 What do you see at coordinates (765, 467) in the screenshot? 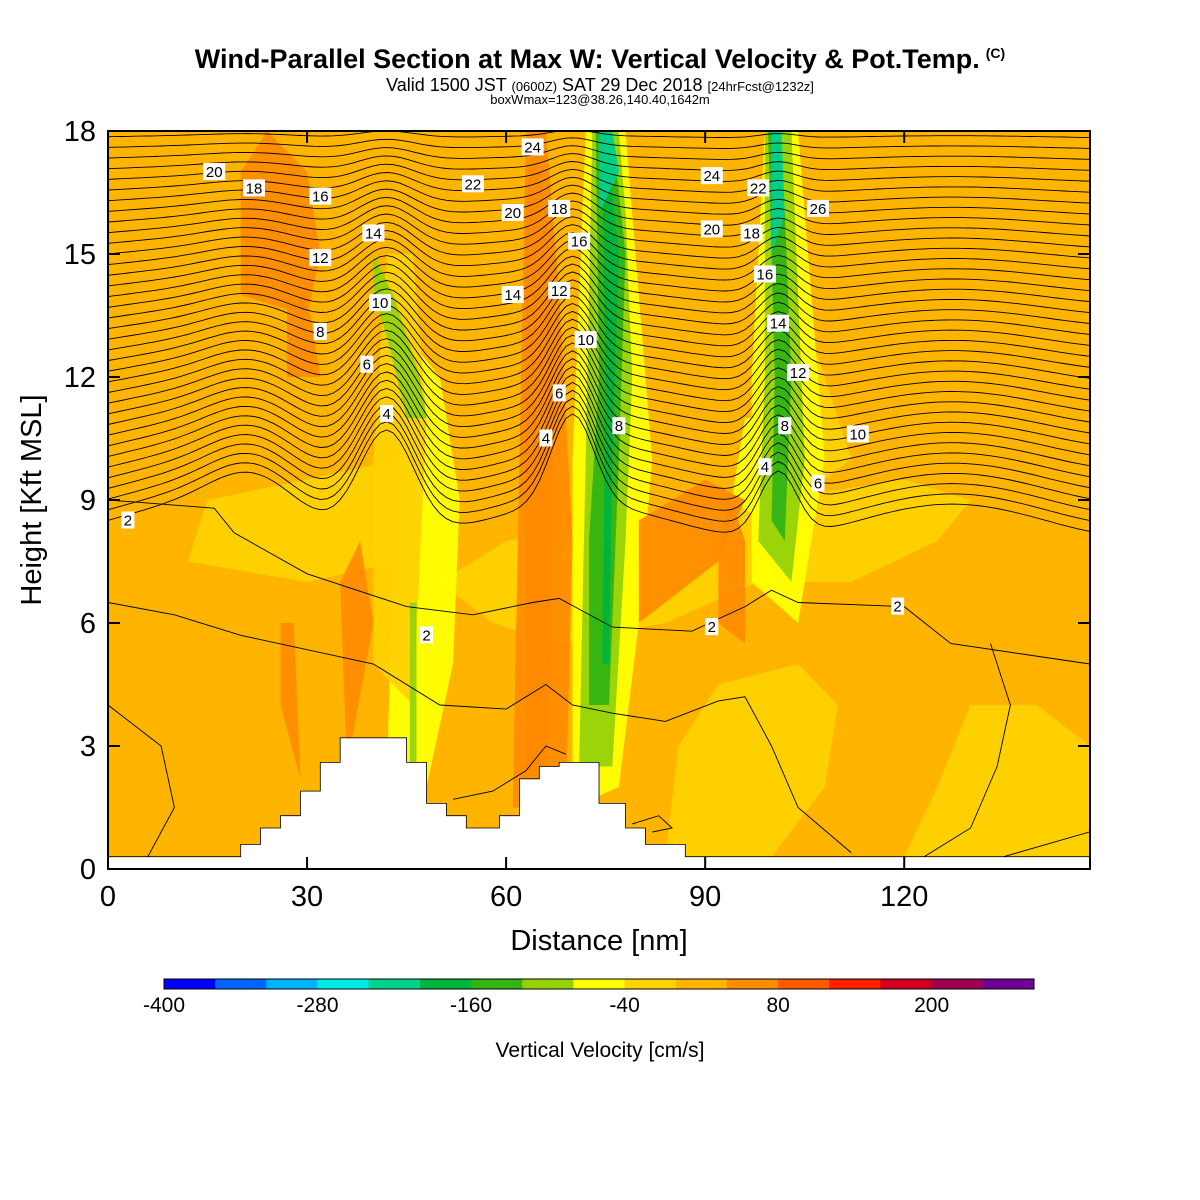
I see `contour-label-text: 4` at bounding box center [765, 467].